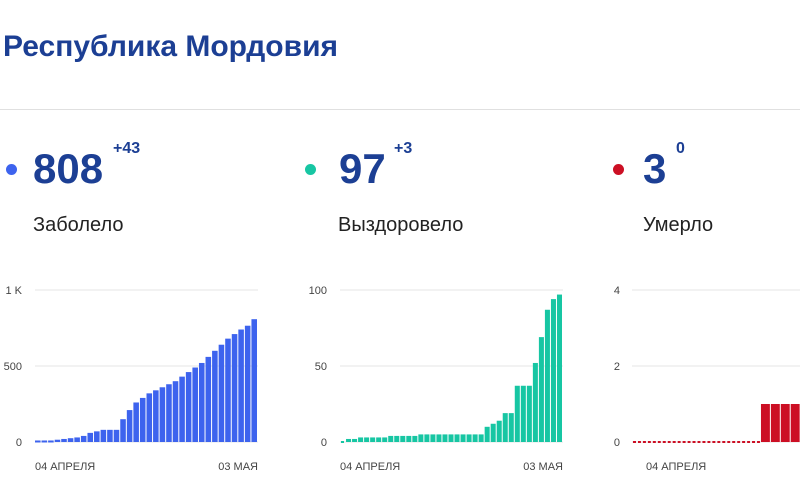 Image resolution: width=800 pixels, height=500 pixels. Describe the element at coordinates (680, 148) in the screenshot. I see `deaths-delta: 0` at that location.